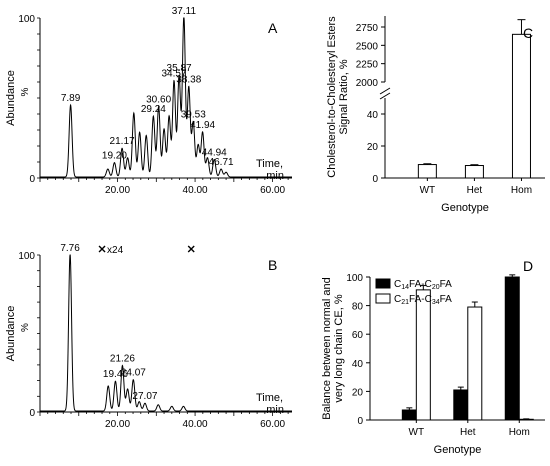  What do you see at coordinates (436, 302) in the screenshot?
I see `legend-label-part: 34` at bounding box center [436, 302].